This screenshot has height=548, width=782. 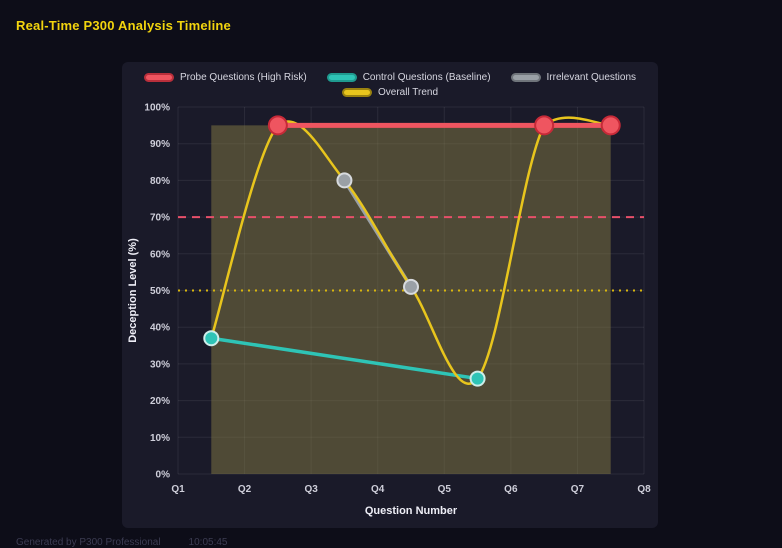 I want to click on x-axis-title: Question Number, so click(x=411, y=511).